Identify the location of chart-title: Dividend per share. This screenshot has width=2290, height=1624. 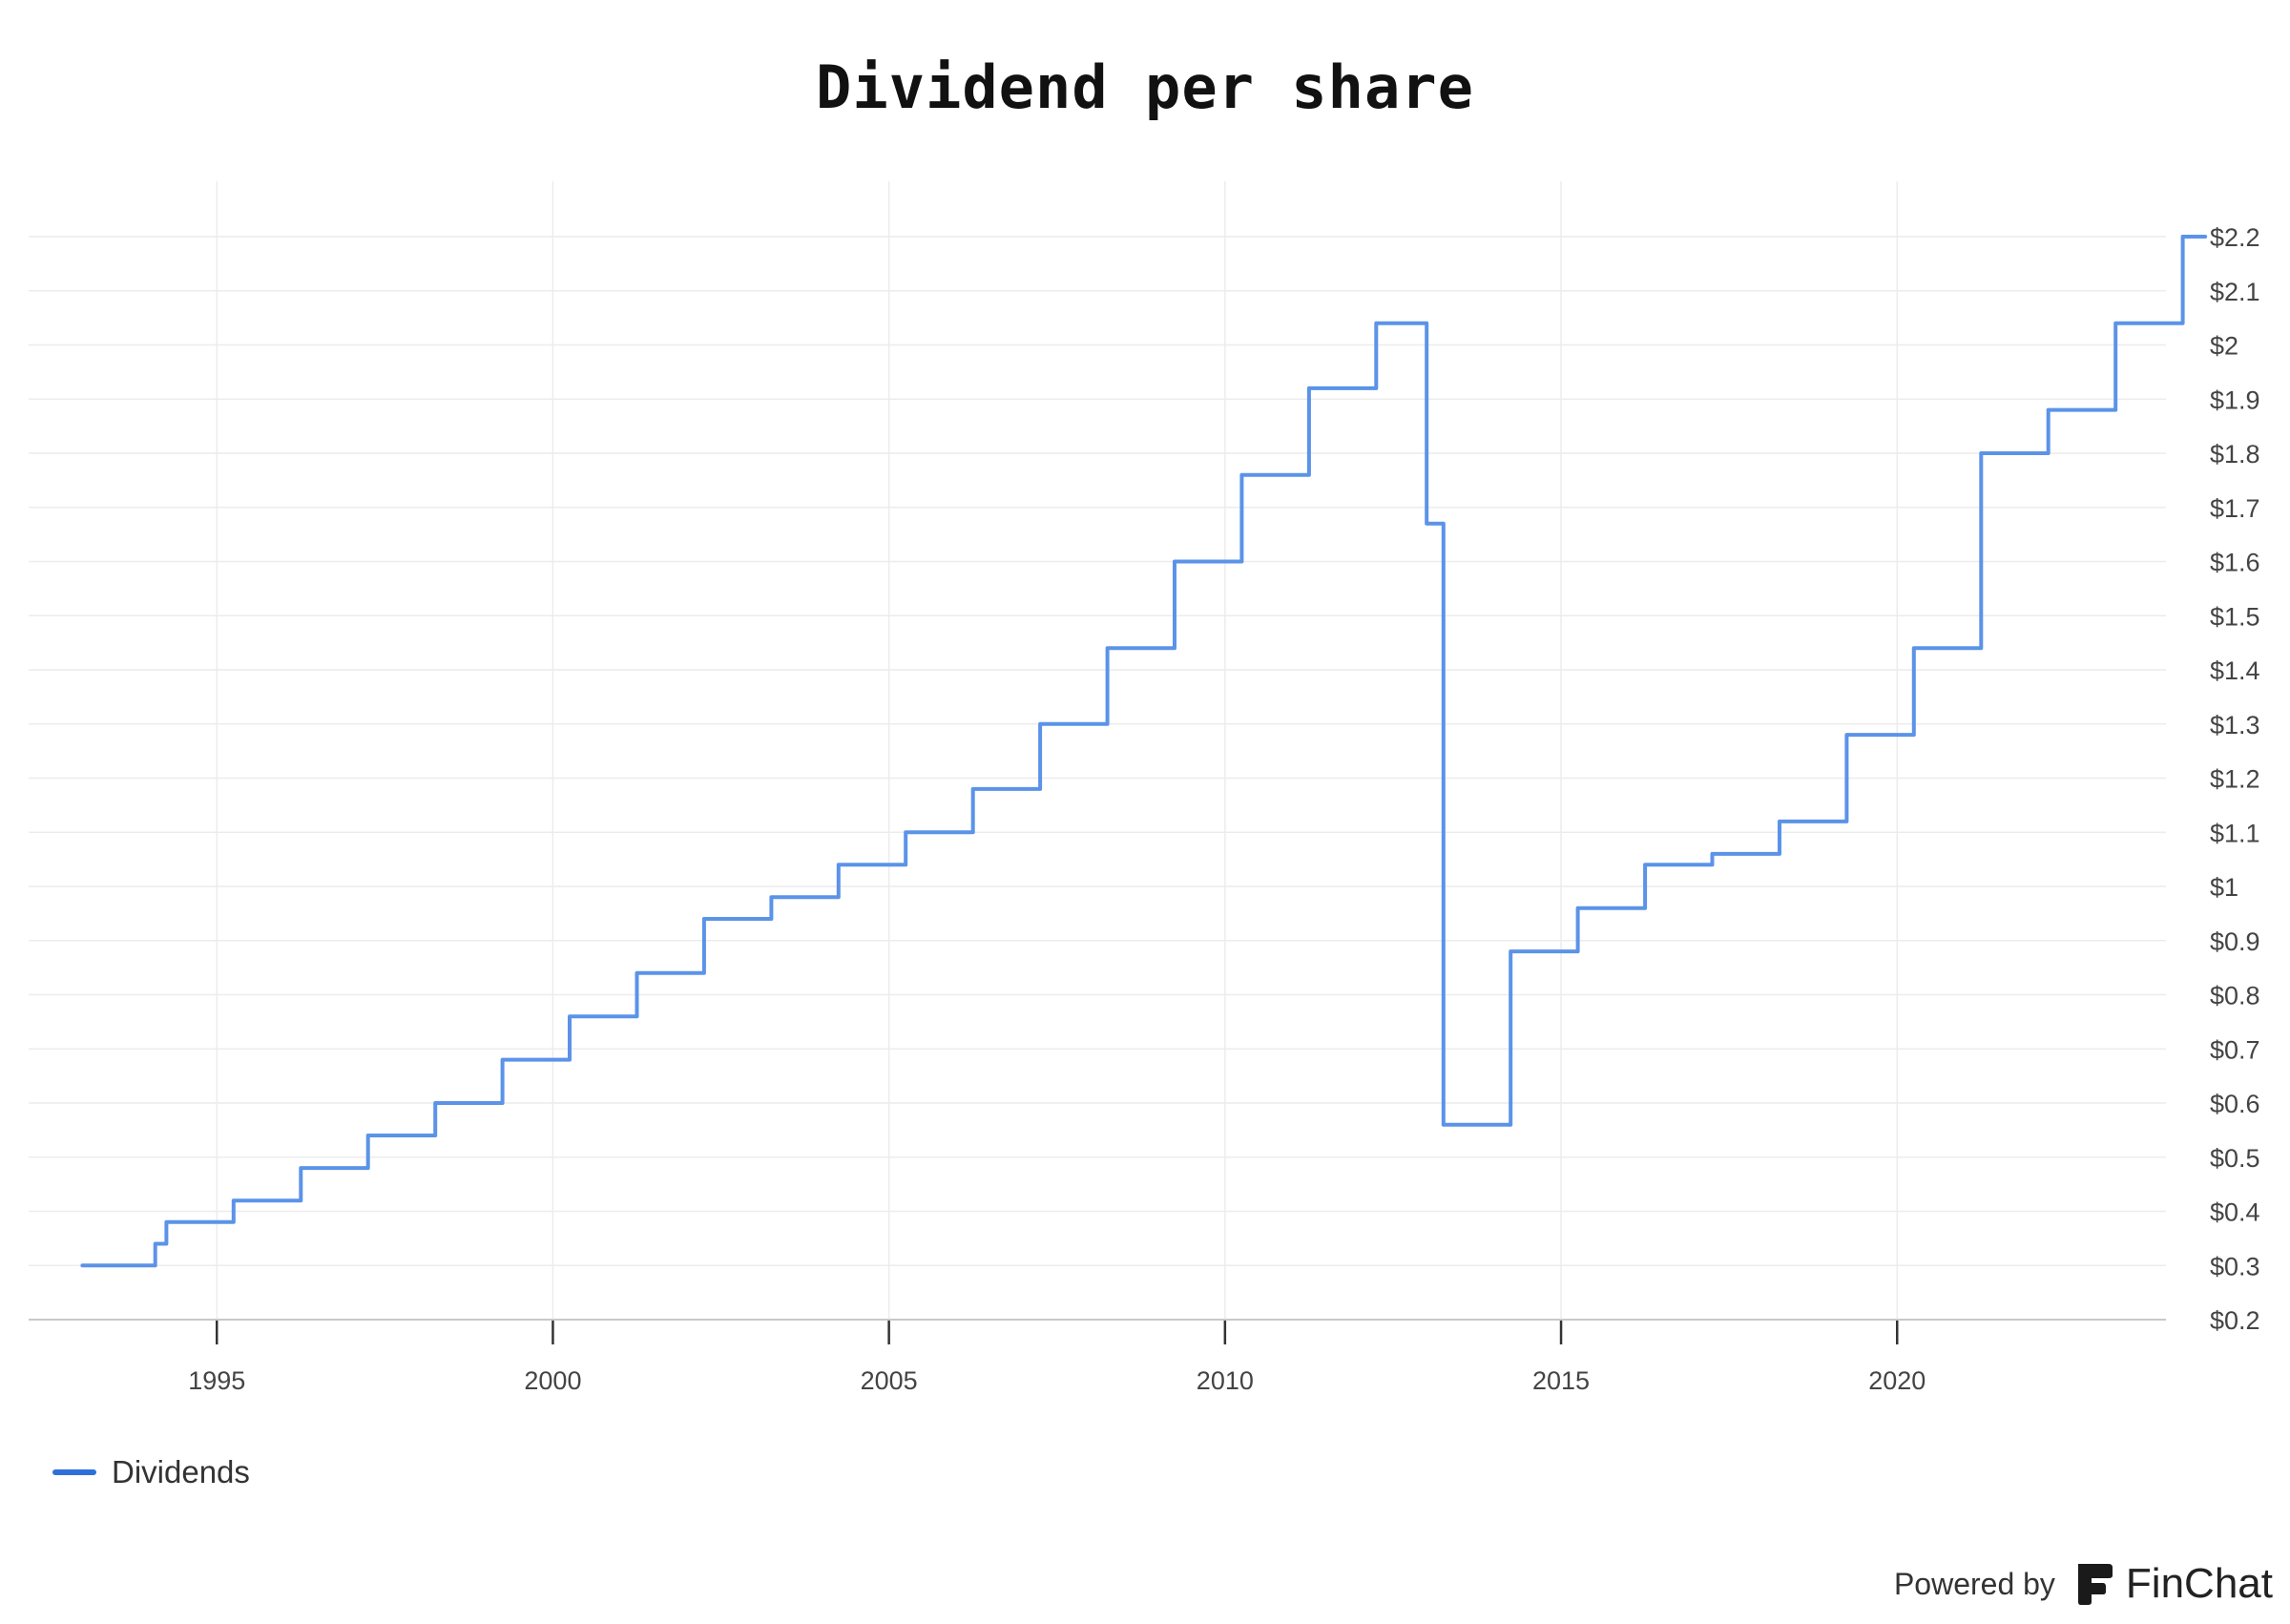
(1145, 87).